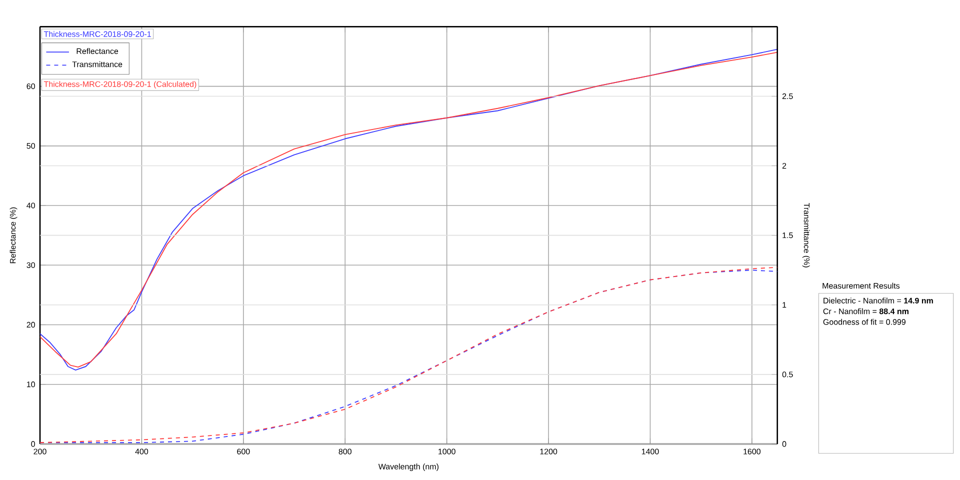 This screenshot has width=960, height=480. Describe the element at coordinates (120, 85) in the screenshot. I see `annotation: Thickness-MRC-2018-09-20-1 (Calculated)` at that location.